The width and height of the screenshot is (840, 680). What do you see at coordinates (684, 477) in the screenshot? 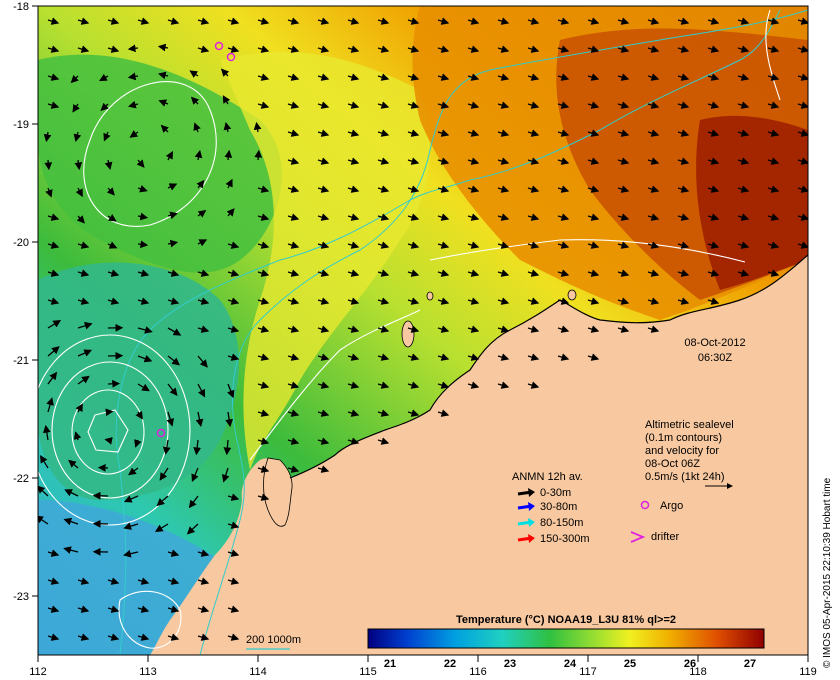
I see `altimetry-line-5: 0.5m/s (1kt 24h)` at bounding box center [684, 477].